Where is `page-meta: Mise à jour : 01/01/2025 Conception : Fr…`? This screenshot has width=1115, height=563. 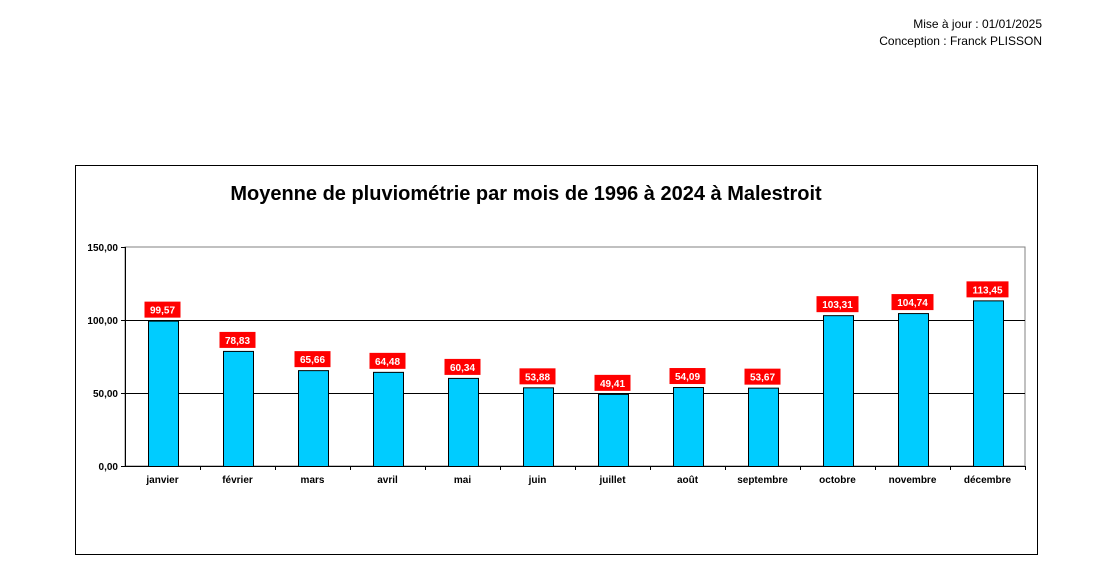 page-meta: Mise à jour : 01/01/2025 Conception : Fr… is located at coordinates (911, 33).